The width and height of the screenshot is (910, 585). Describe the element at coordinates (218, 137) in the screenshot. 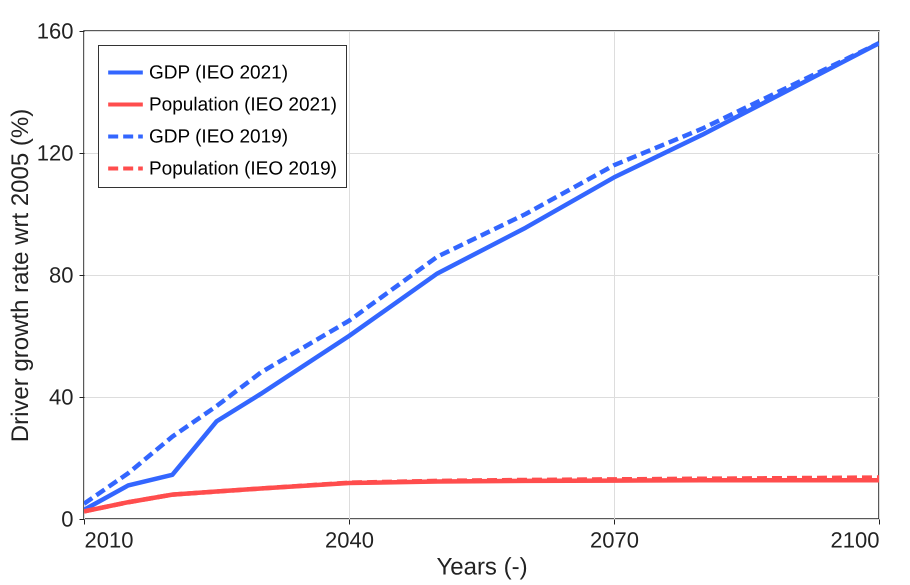

I see `legend-label: GDP (IEO 2019)` at that location.